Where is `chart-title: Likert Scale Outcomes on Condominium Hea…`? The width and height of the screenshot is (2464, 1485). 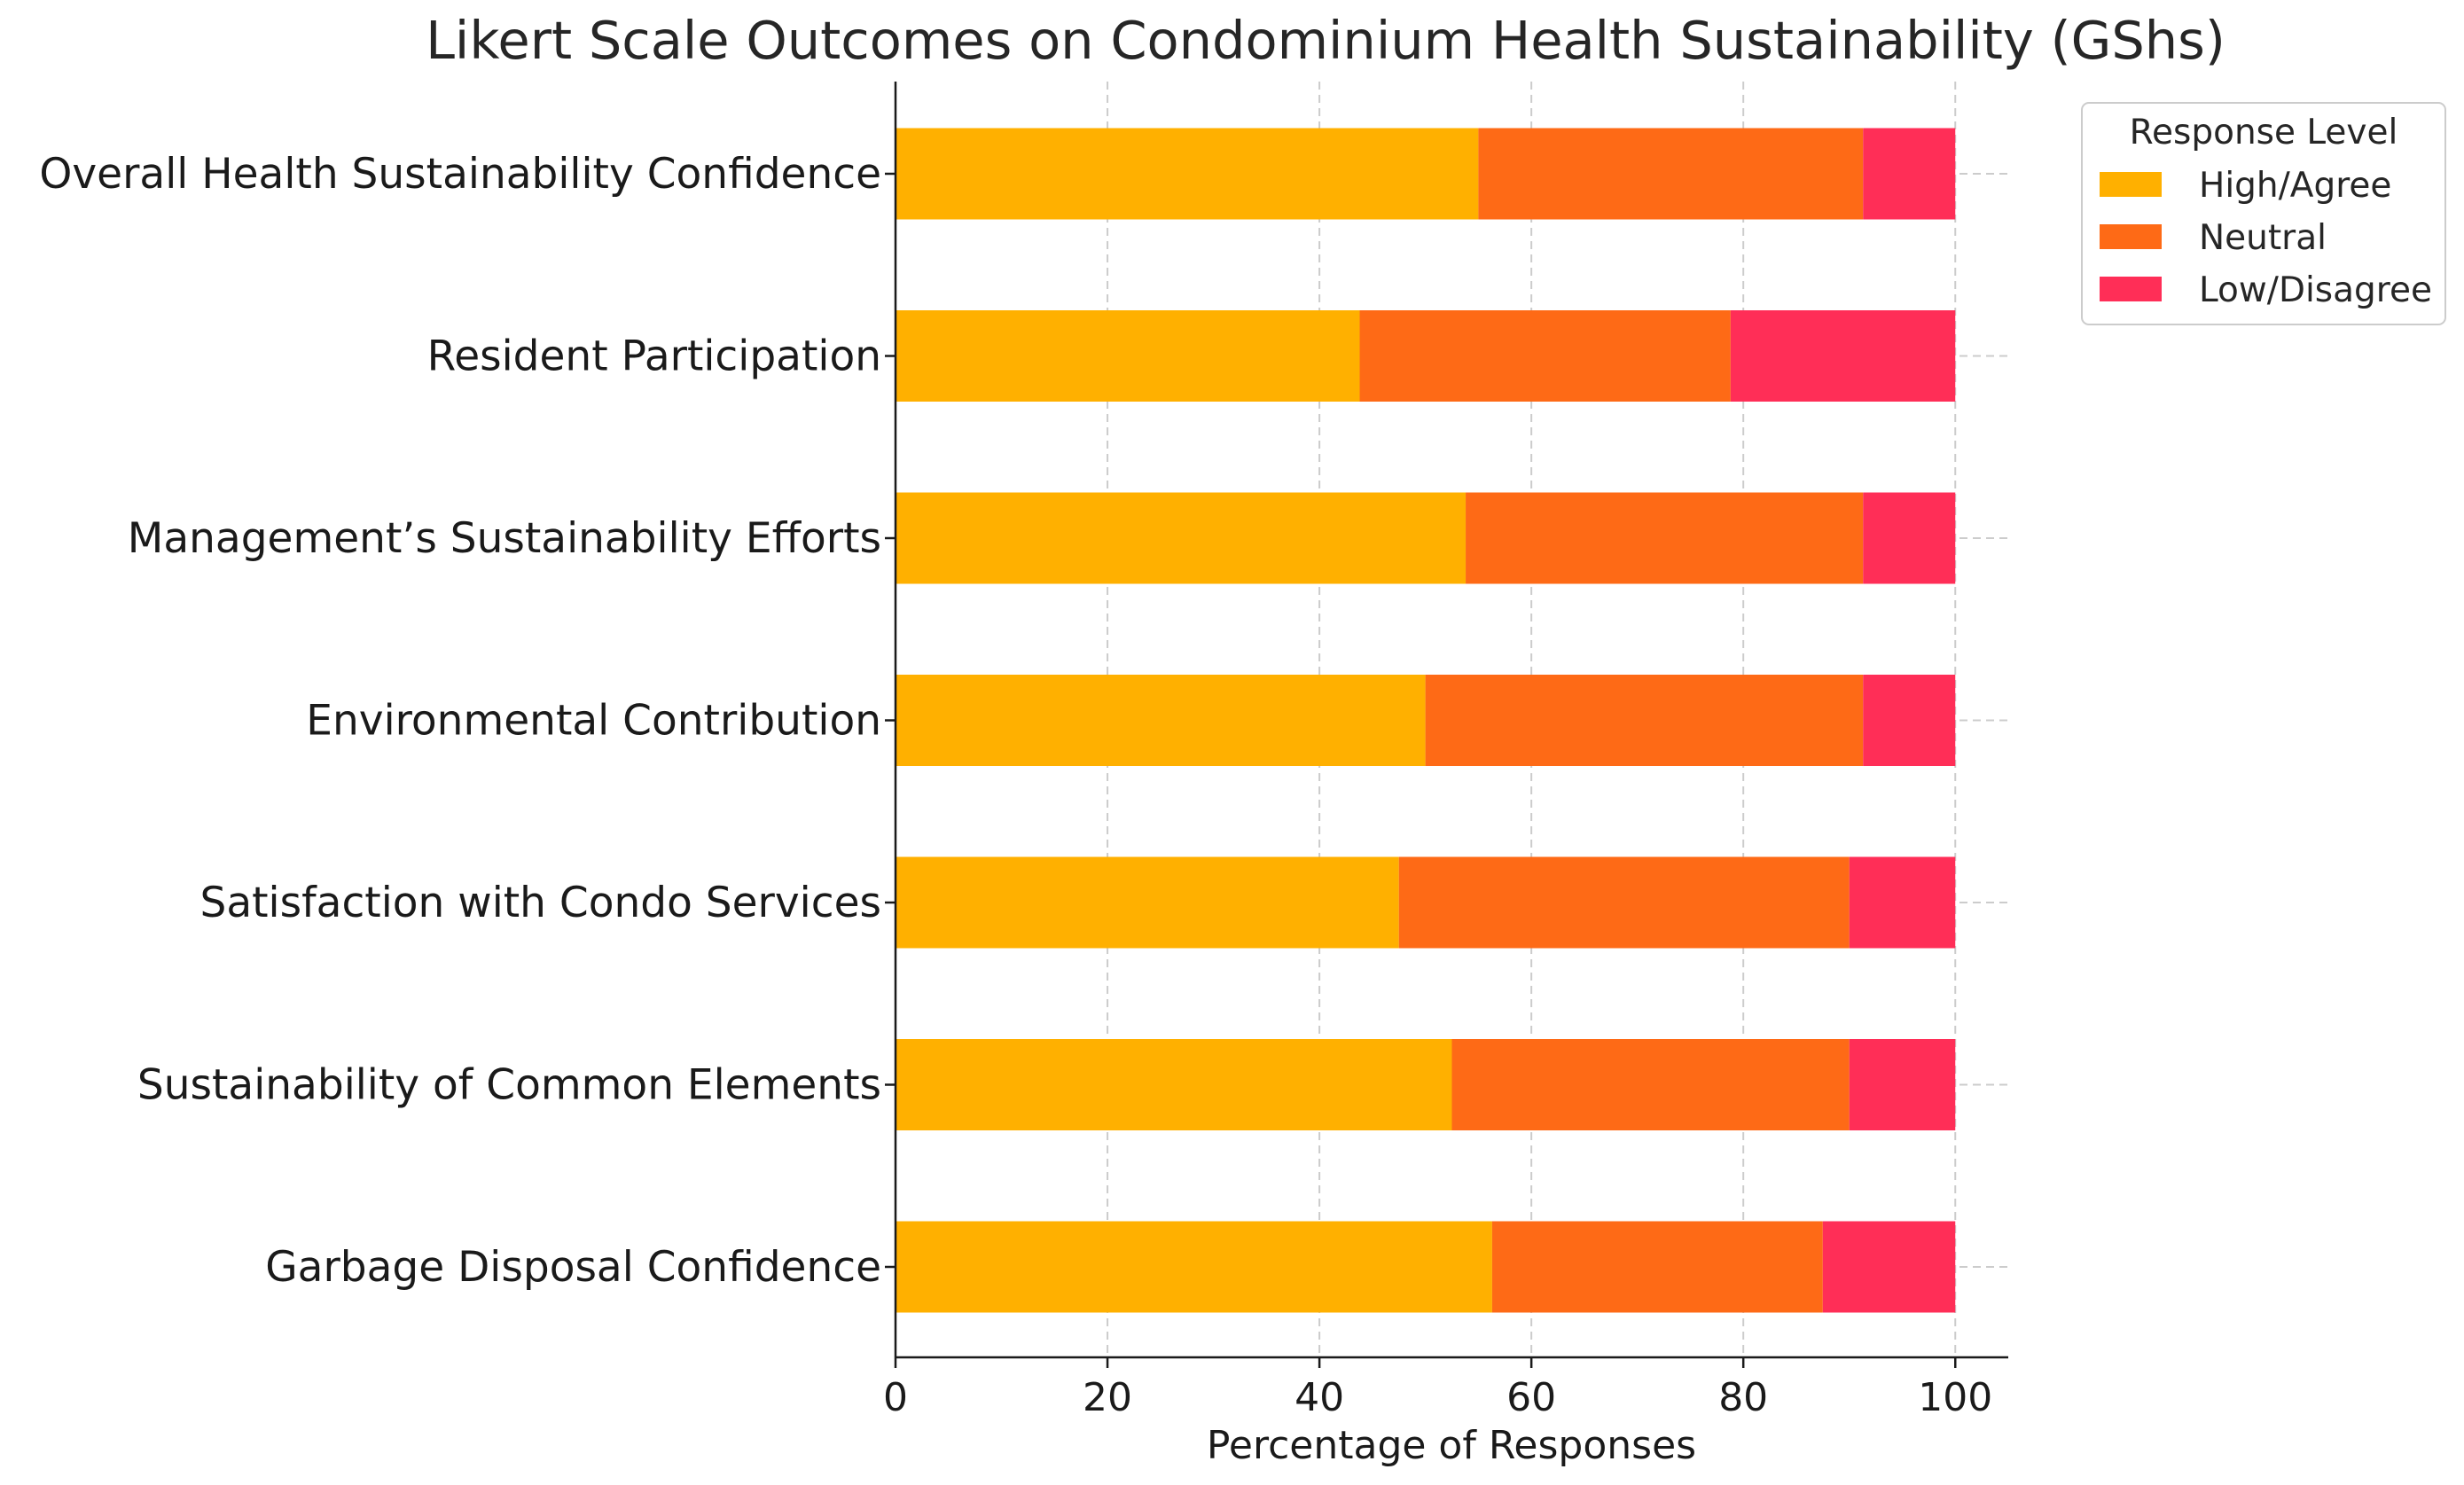
chart-title: Likert Scale Outcomes on Condominium Hea… is located at coordinates (1325, 41).